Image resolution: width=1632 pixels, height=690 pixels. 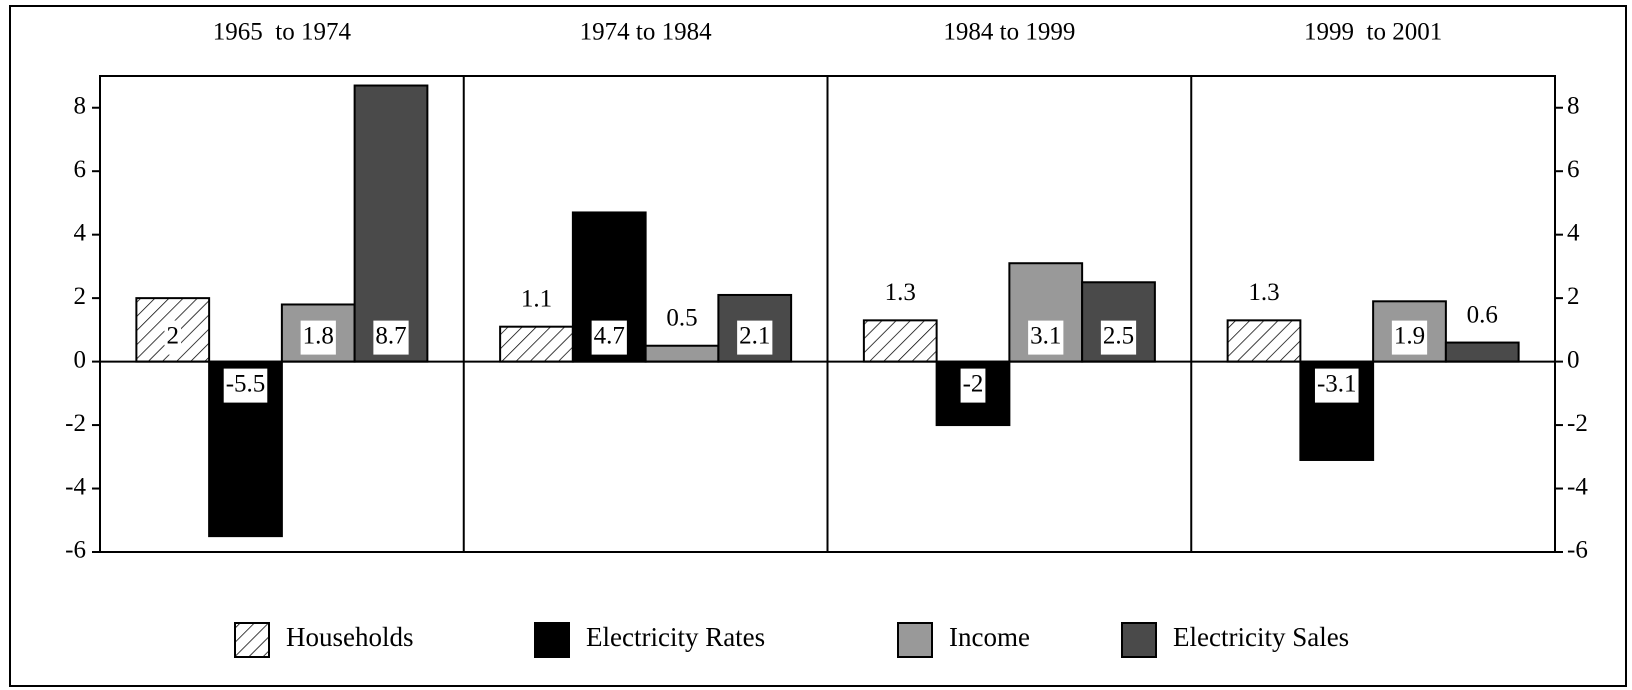 I want to click on y-tick-label: -2, so click(x=75, y=423).